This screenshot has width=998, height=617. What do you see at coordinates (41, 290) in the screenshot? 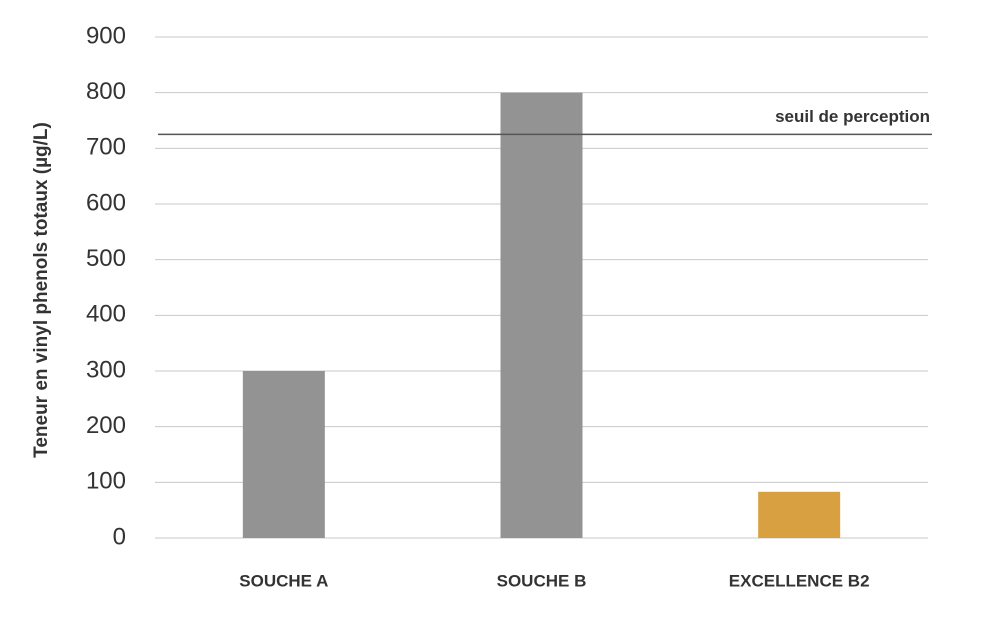
I see `y-axis-label: Teneur en vinyl phenols totaux (µg/L)` at bounding box center [41, 290].